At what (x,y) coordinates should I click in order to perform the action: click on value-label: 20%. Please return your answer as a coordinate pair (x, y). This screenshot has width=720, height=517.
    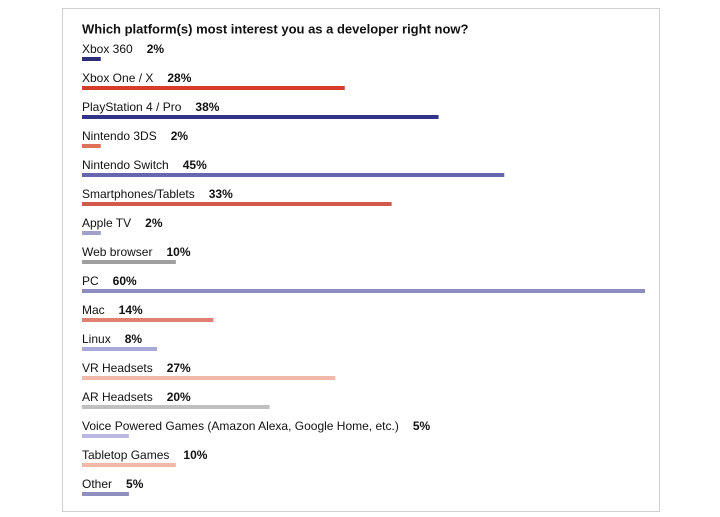
    Looking at the image, I should click on (179, 397).